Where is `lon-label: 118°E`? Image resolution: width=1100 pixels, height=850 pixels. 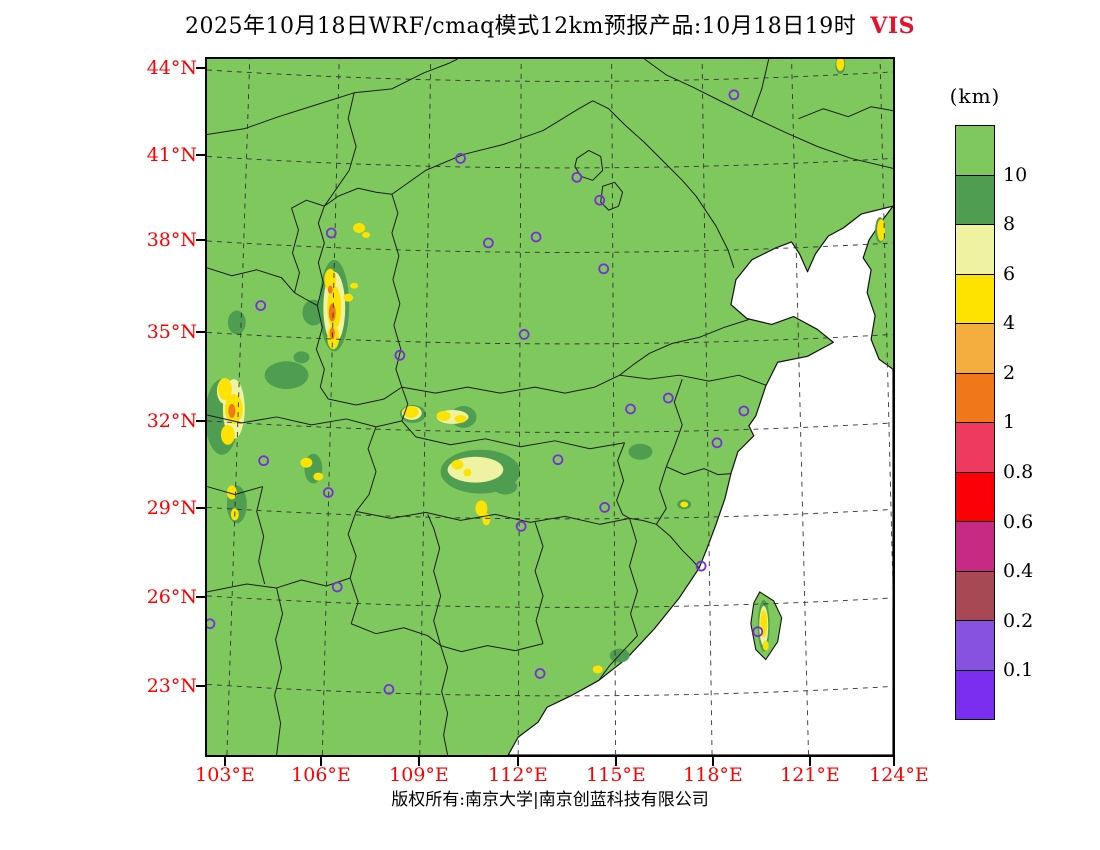 lon-label: 118°E is located at coordinates (713, 775).